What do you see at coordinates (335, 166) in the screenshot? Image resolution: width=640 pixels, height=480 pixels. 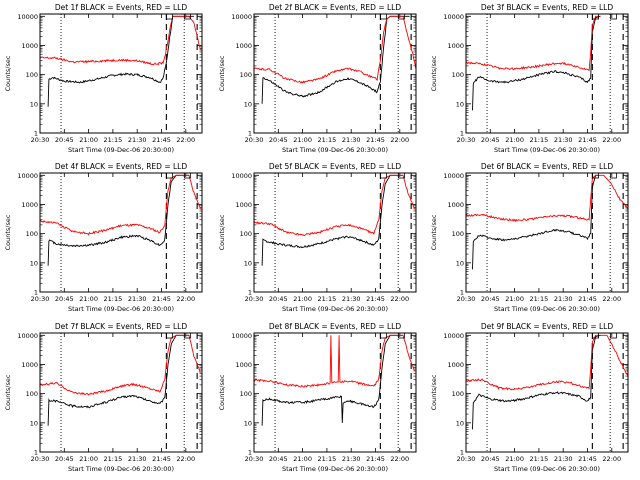 I see `panel-title: Det 5f BLACK = Events, RED = LLD` at bounding box center [335, 166].